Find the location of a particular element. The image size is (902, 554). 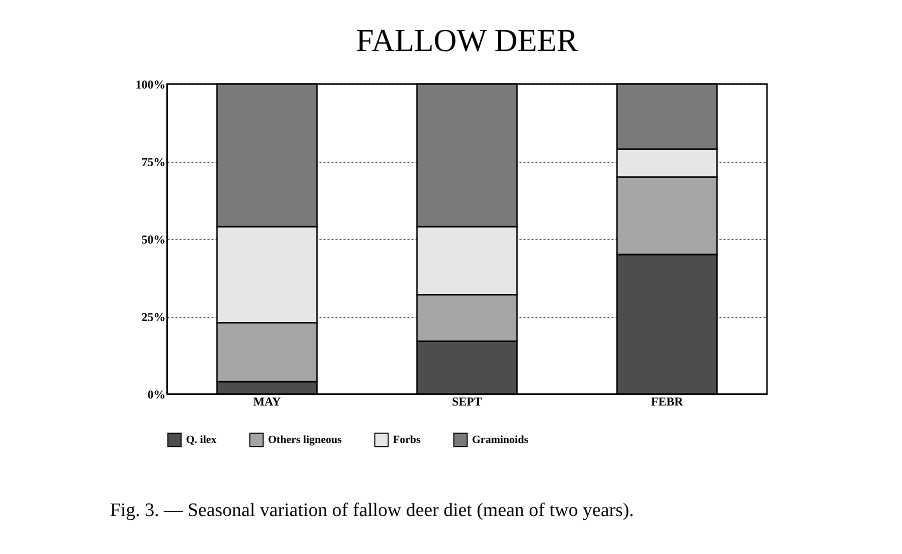

x-tick-label: FEBR is located at coordinates (667, 401).